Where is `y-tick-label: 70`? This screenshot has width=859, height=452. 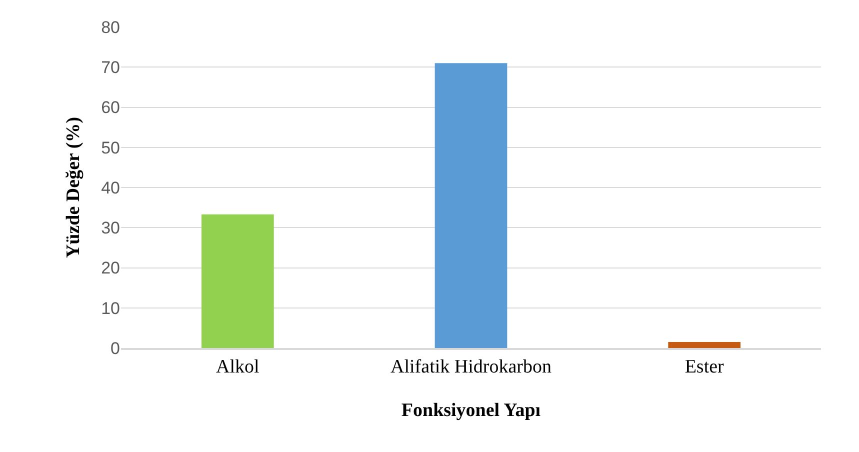 y-tick-label: 70 is located at coordinates (110, 68).